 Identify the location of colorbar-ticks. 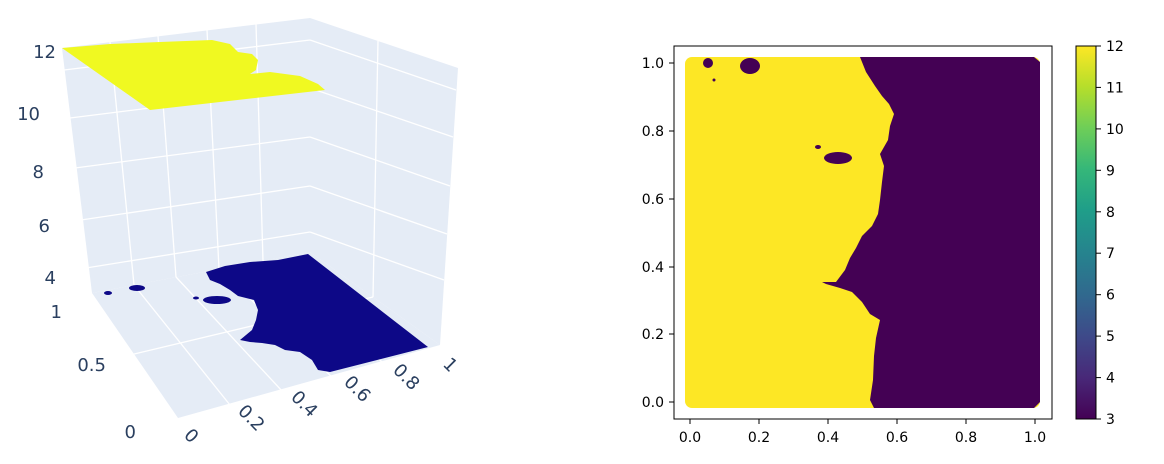
(1098, 232).